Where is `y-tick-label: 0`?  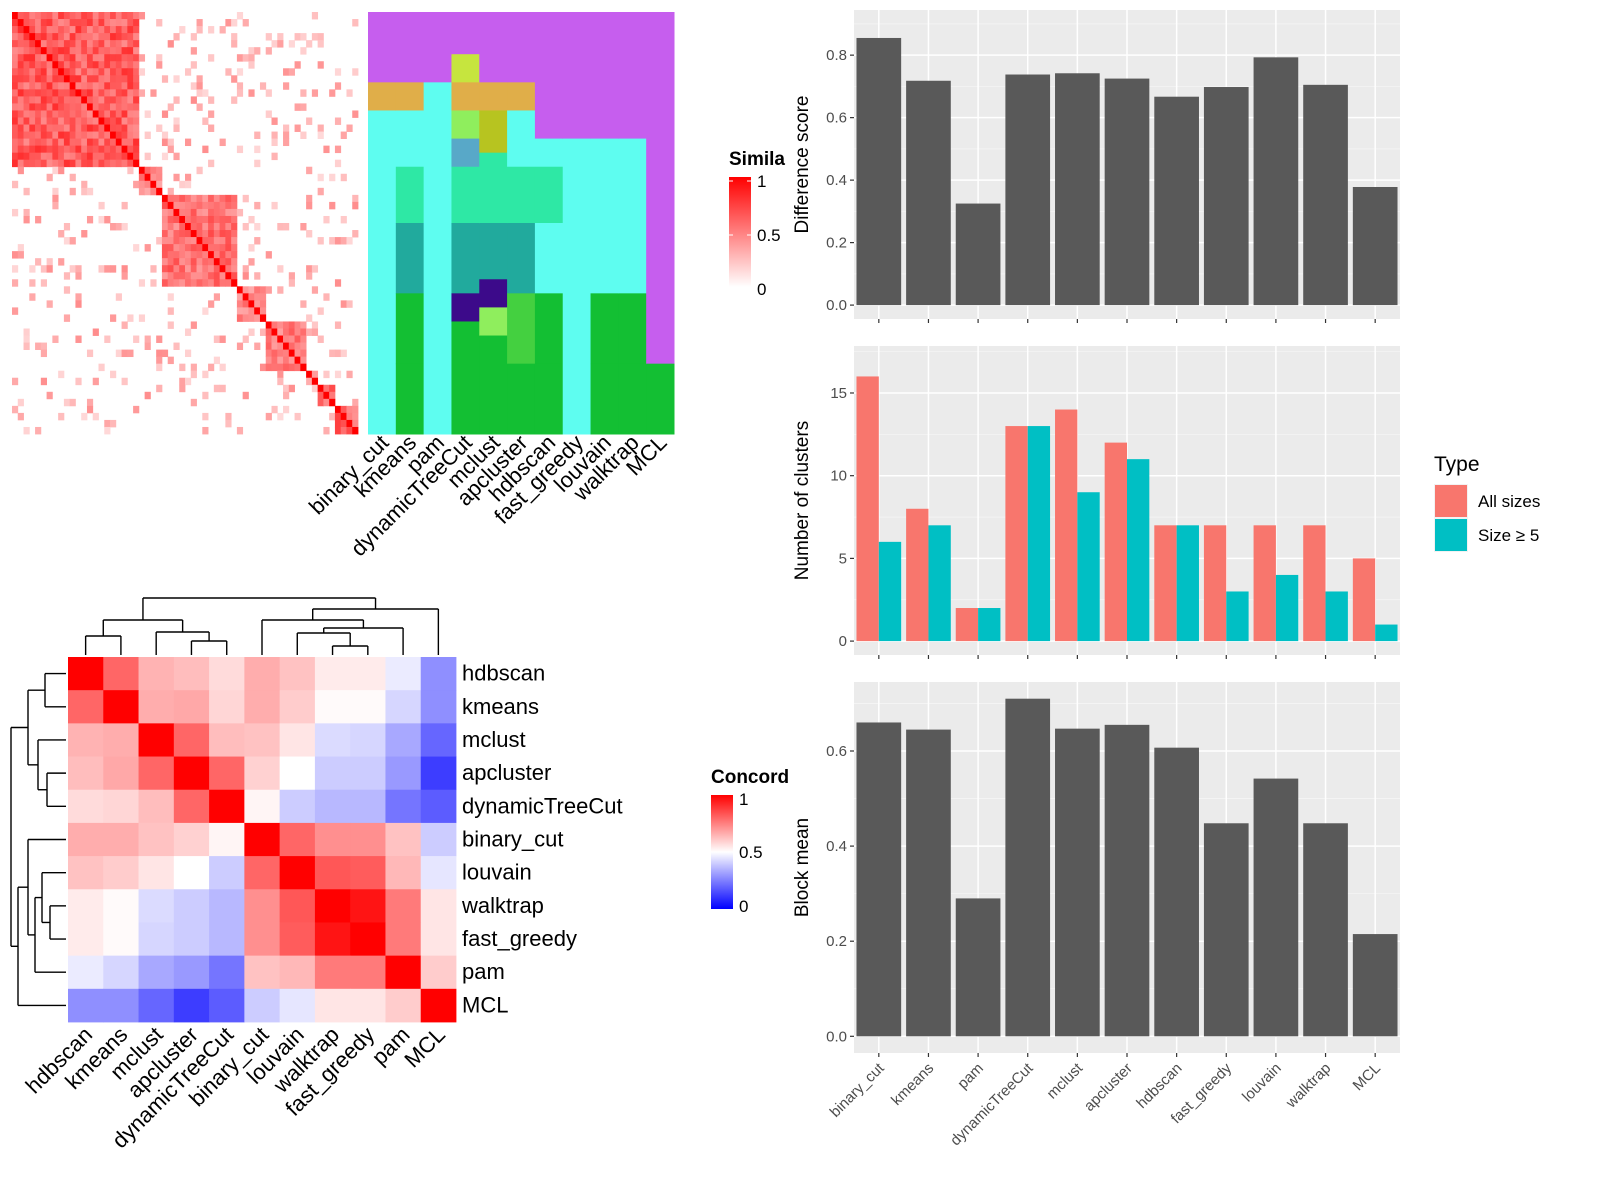 y-tick-label: 0 is located at coordinates (843, 641).